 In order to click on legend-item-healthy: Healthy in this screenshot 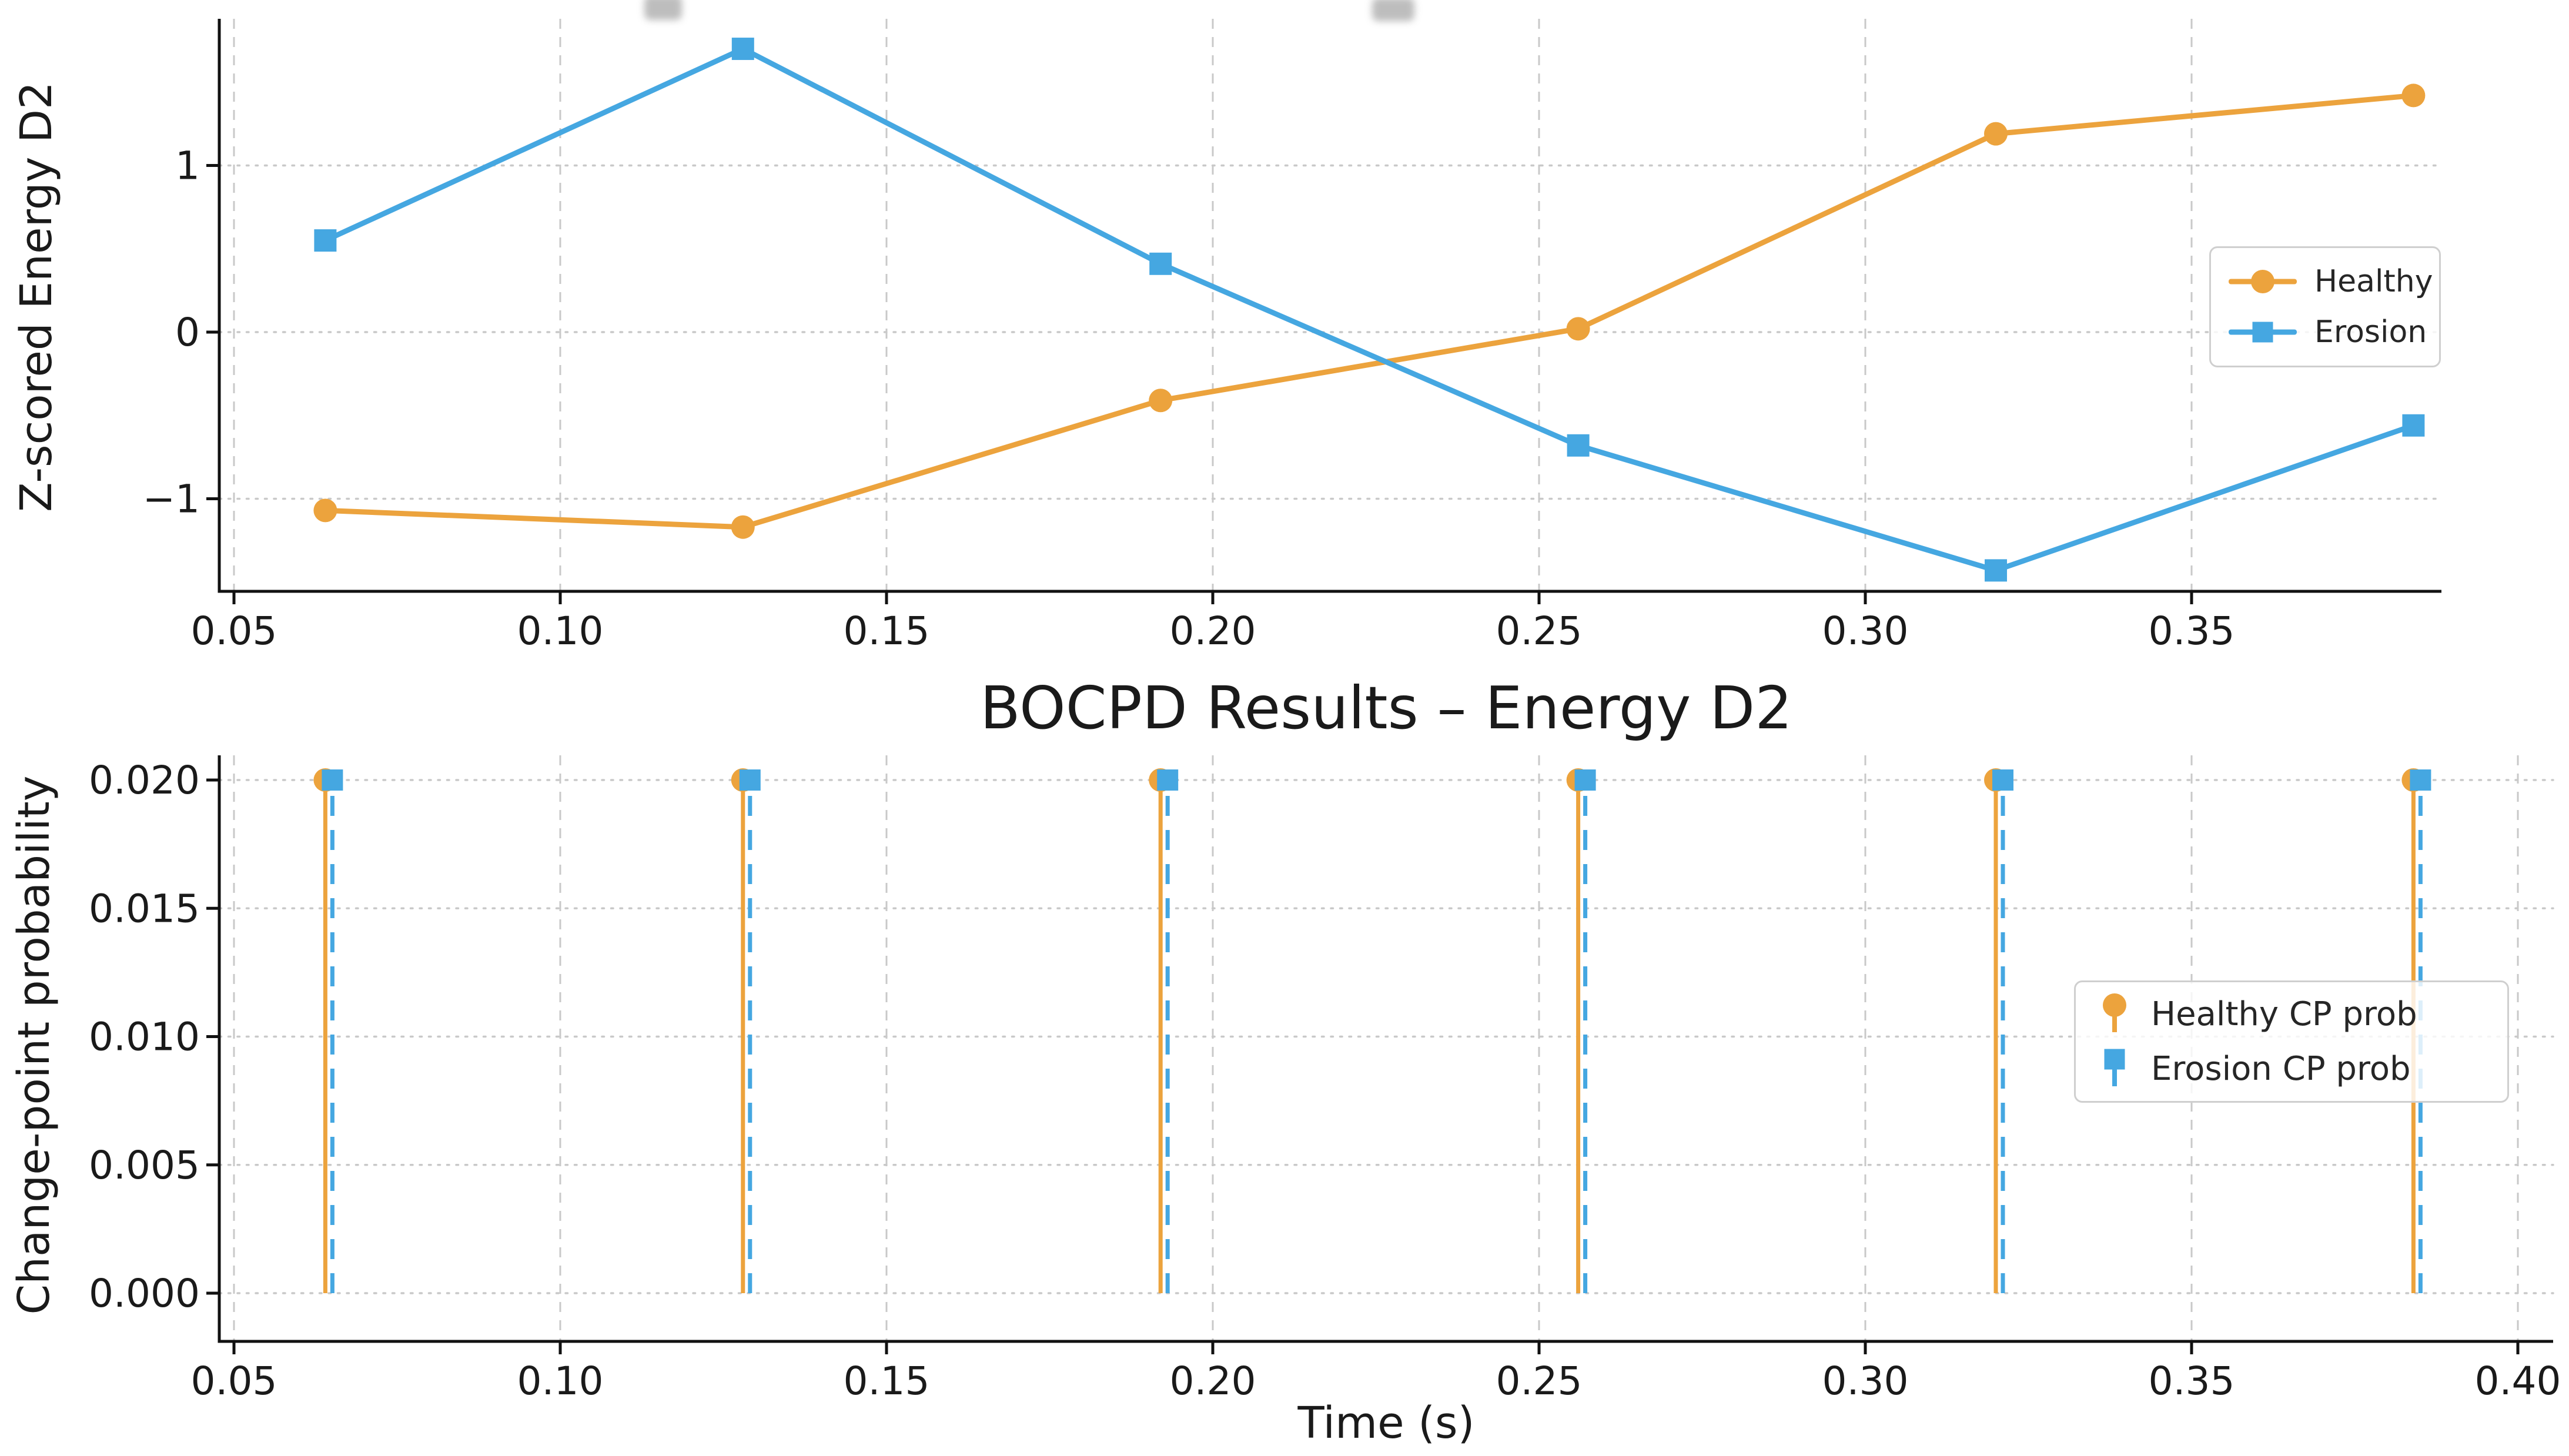, I will do `click(2331, 281)`.